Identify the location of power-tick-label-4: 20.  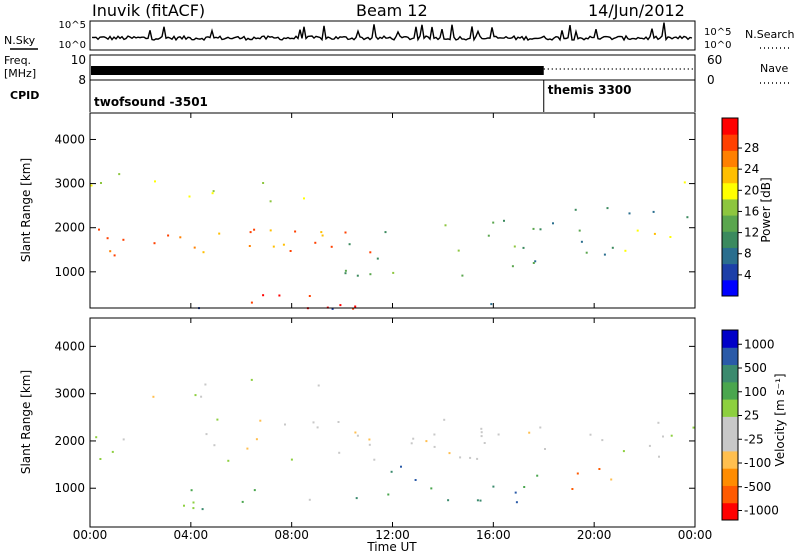
(751, 190).